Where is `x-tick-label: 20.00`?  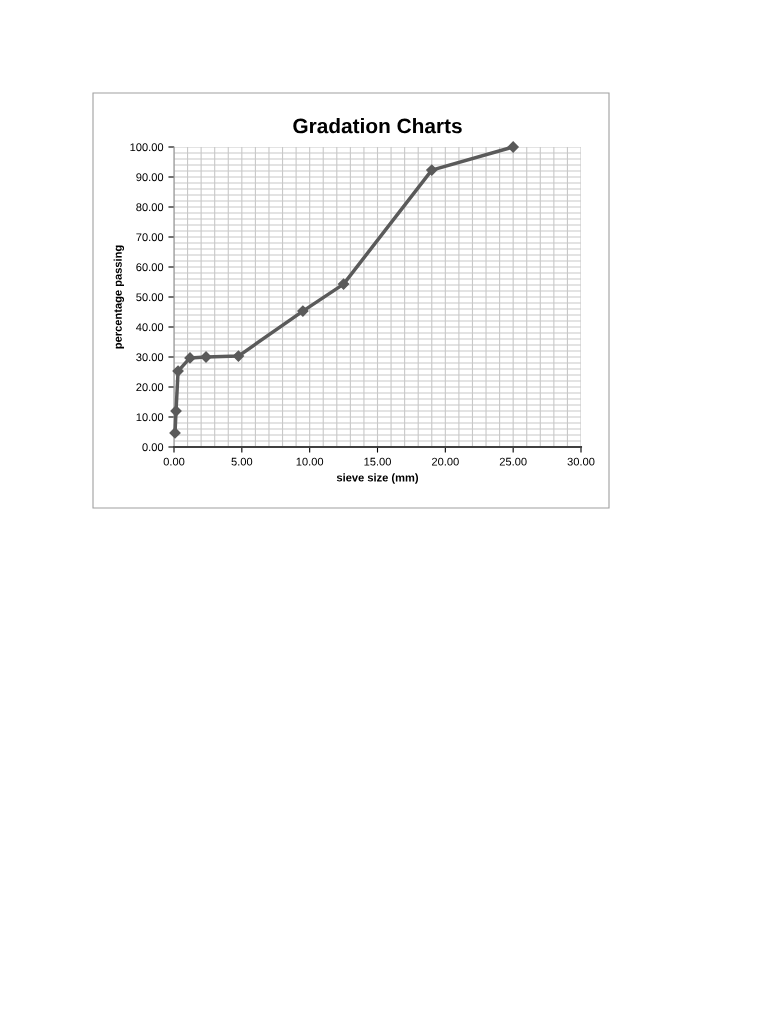 x-tick-label: 20.00 is located at coordinates (445, 461).